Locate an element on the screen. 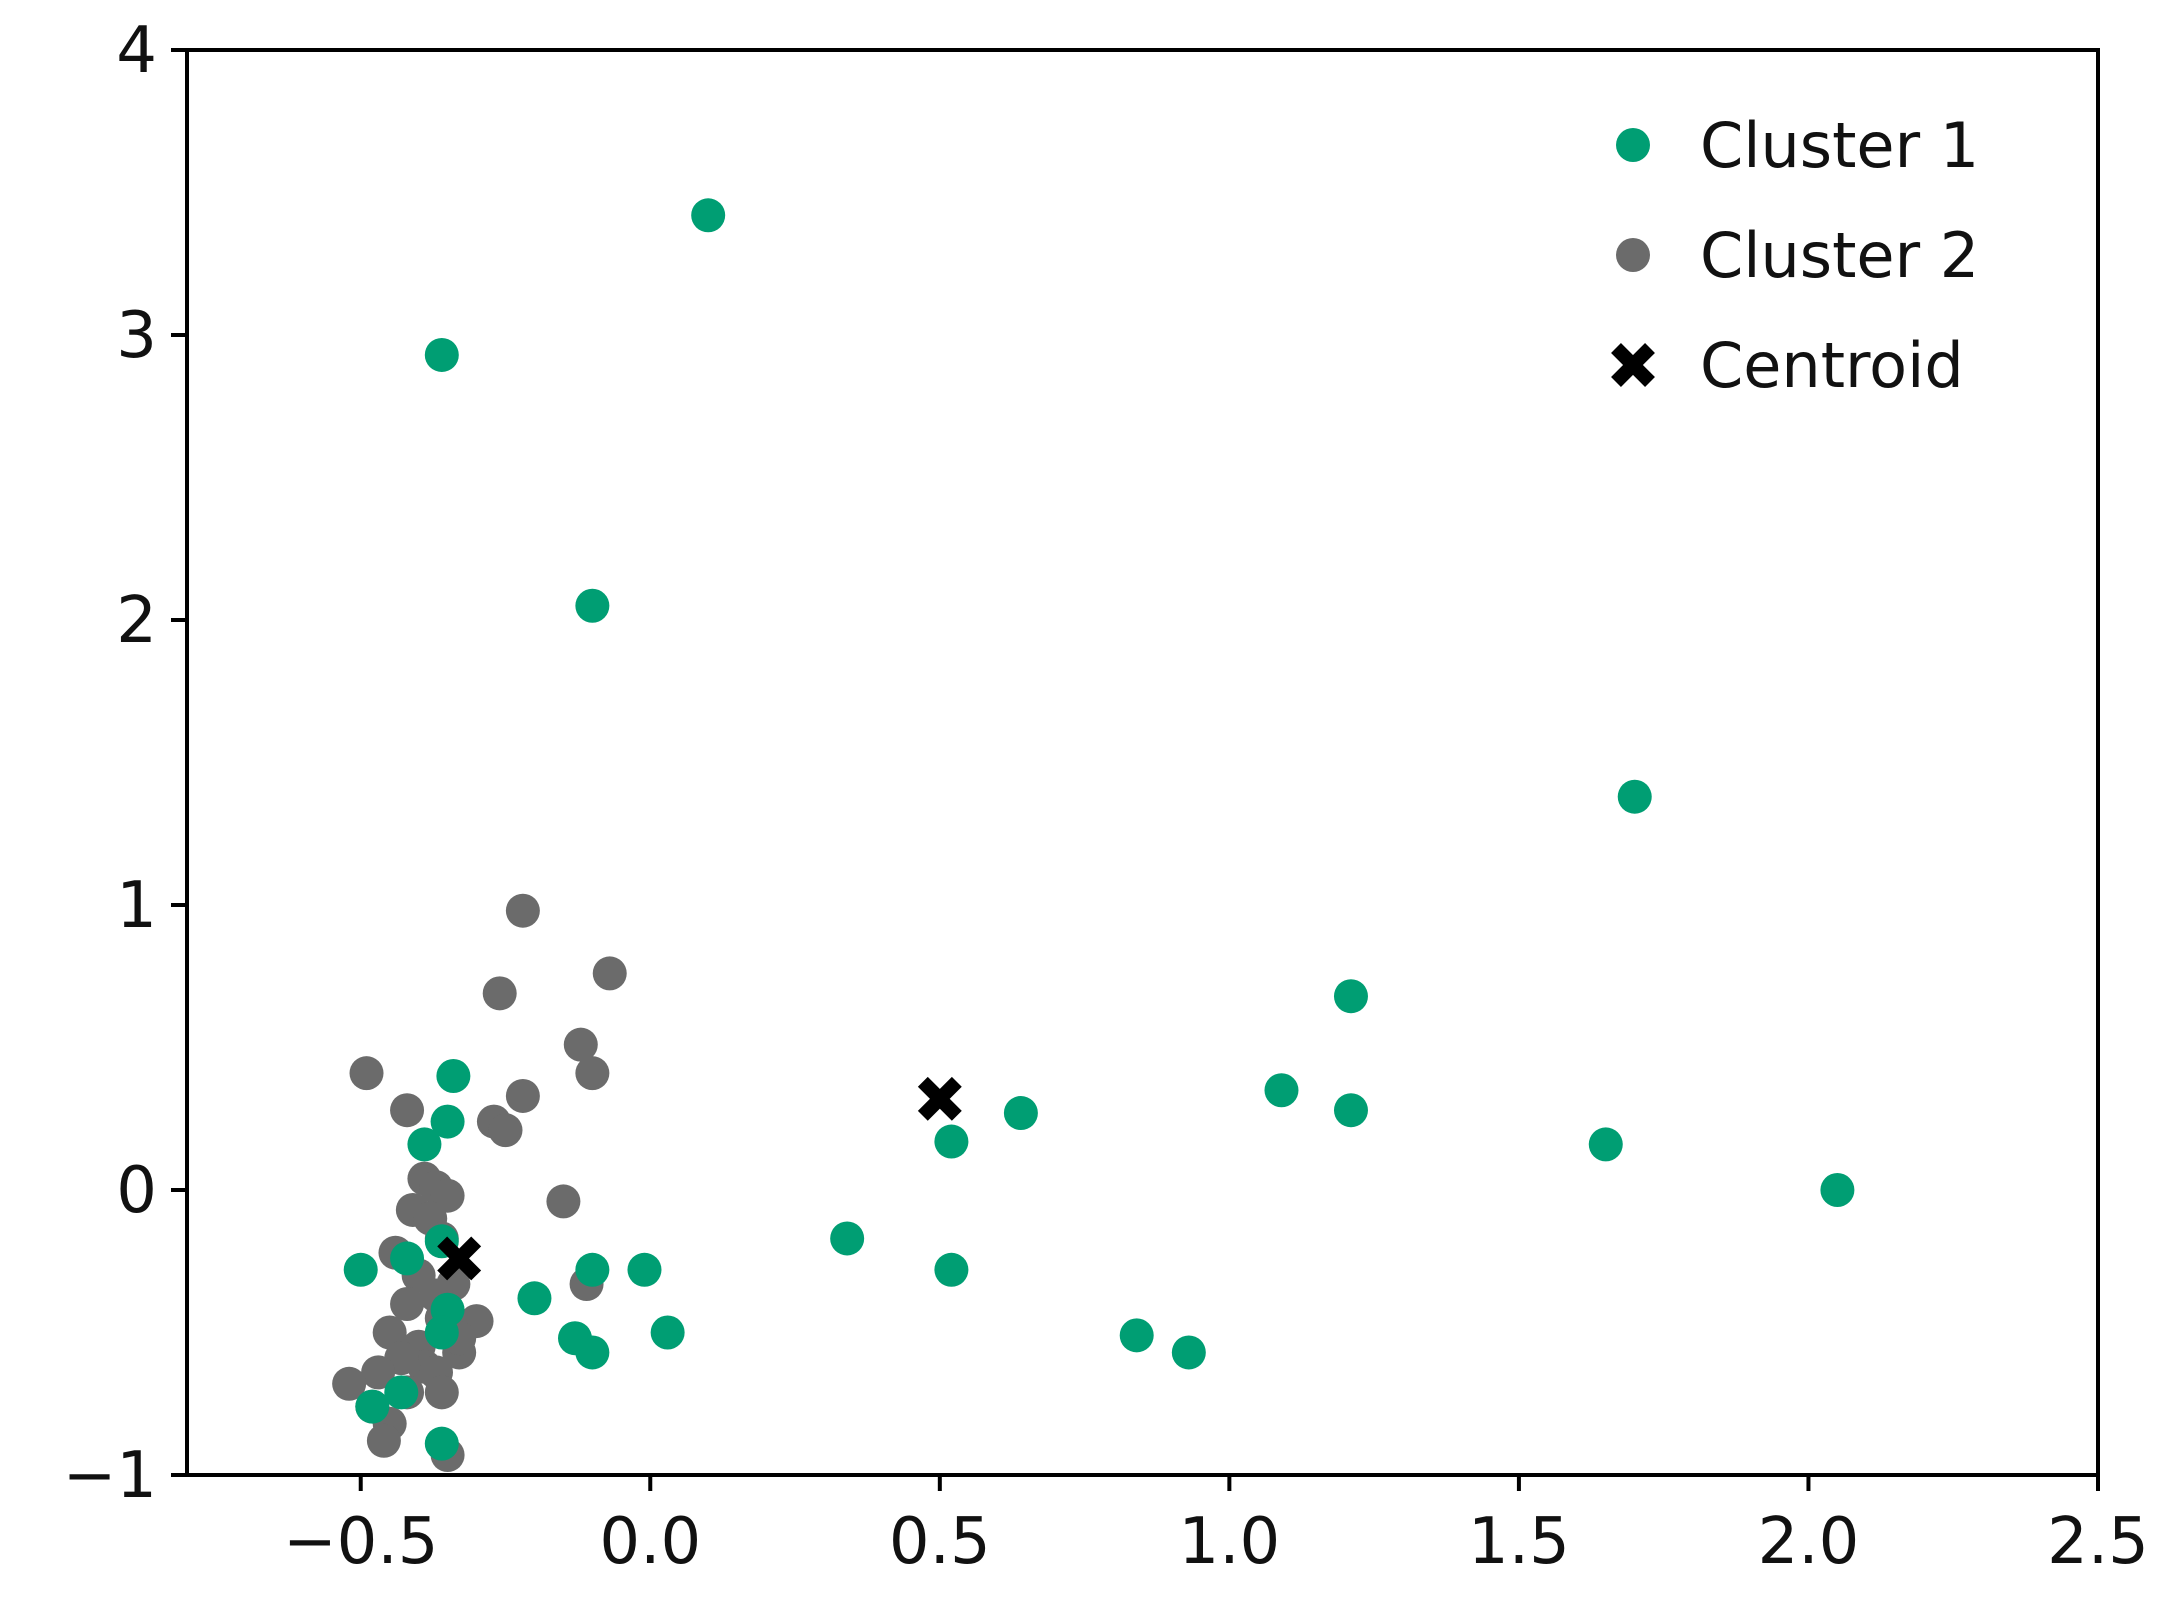 The image size is (2163, 1618). y-tick-label: 4 is located at coordinates (136, 51).